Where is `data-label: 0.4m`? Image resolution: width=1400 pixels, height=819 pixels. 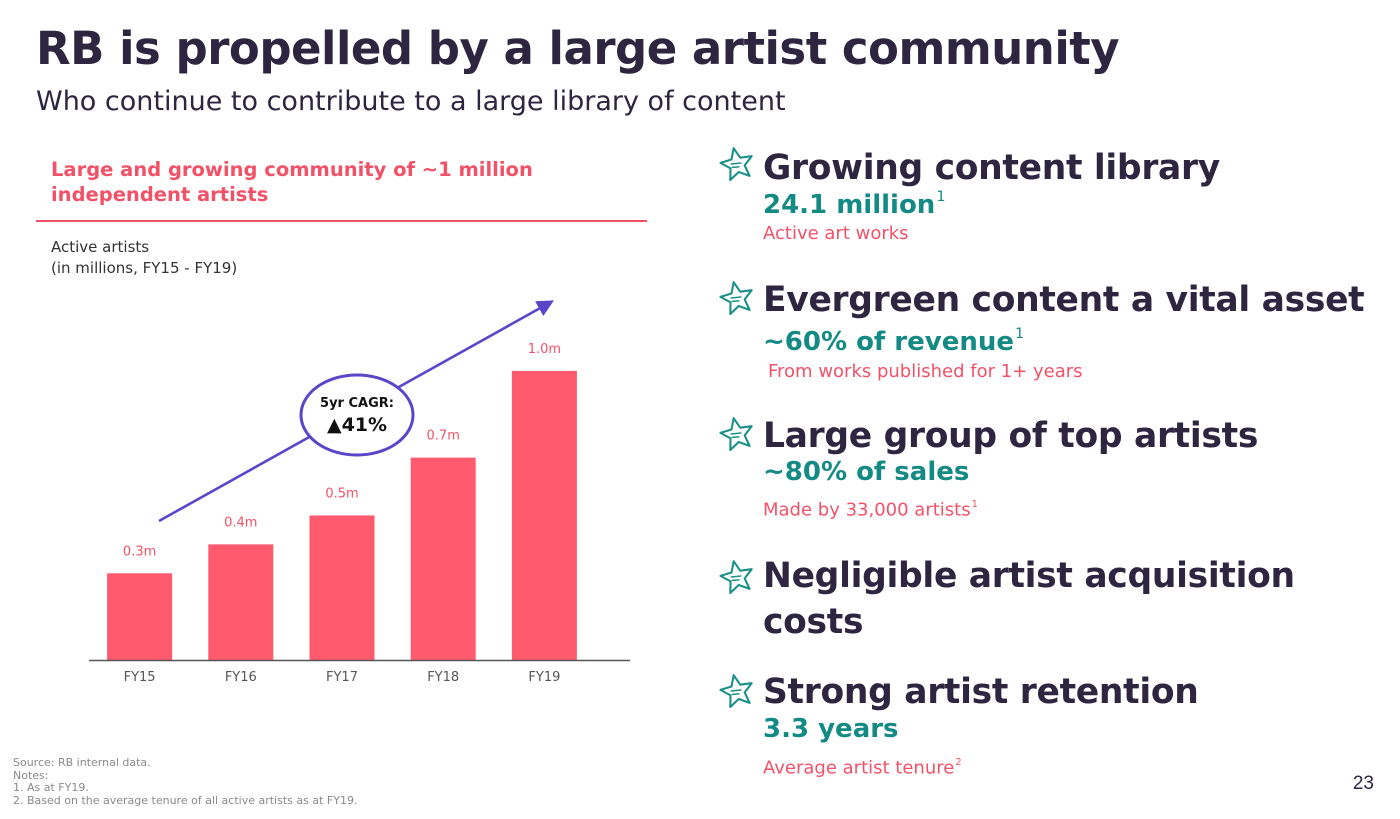 data-label: 0.4m is located at coordinates (240, 522).